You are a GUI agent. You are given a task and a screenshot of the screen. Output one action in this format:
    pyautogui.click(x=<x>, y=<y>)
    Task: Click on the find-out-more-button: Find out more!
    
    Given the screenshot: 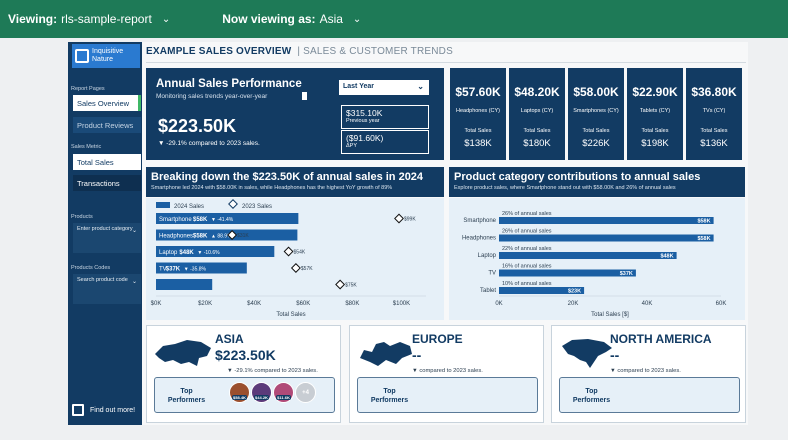 What is the action you would take?
    pyautogui.click(x=103, y=410)
    